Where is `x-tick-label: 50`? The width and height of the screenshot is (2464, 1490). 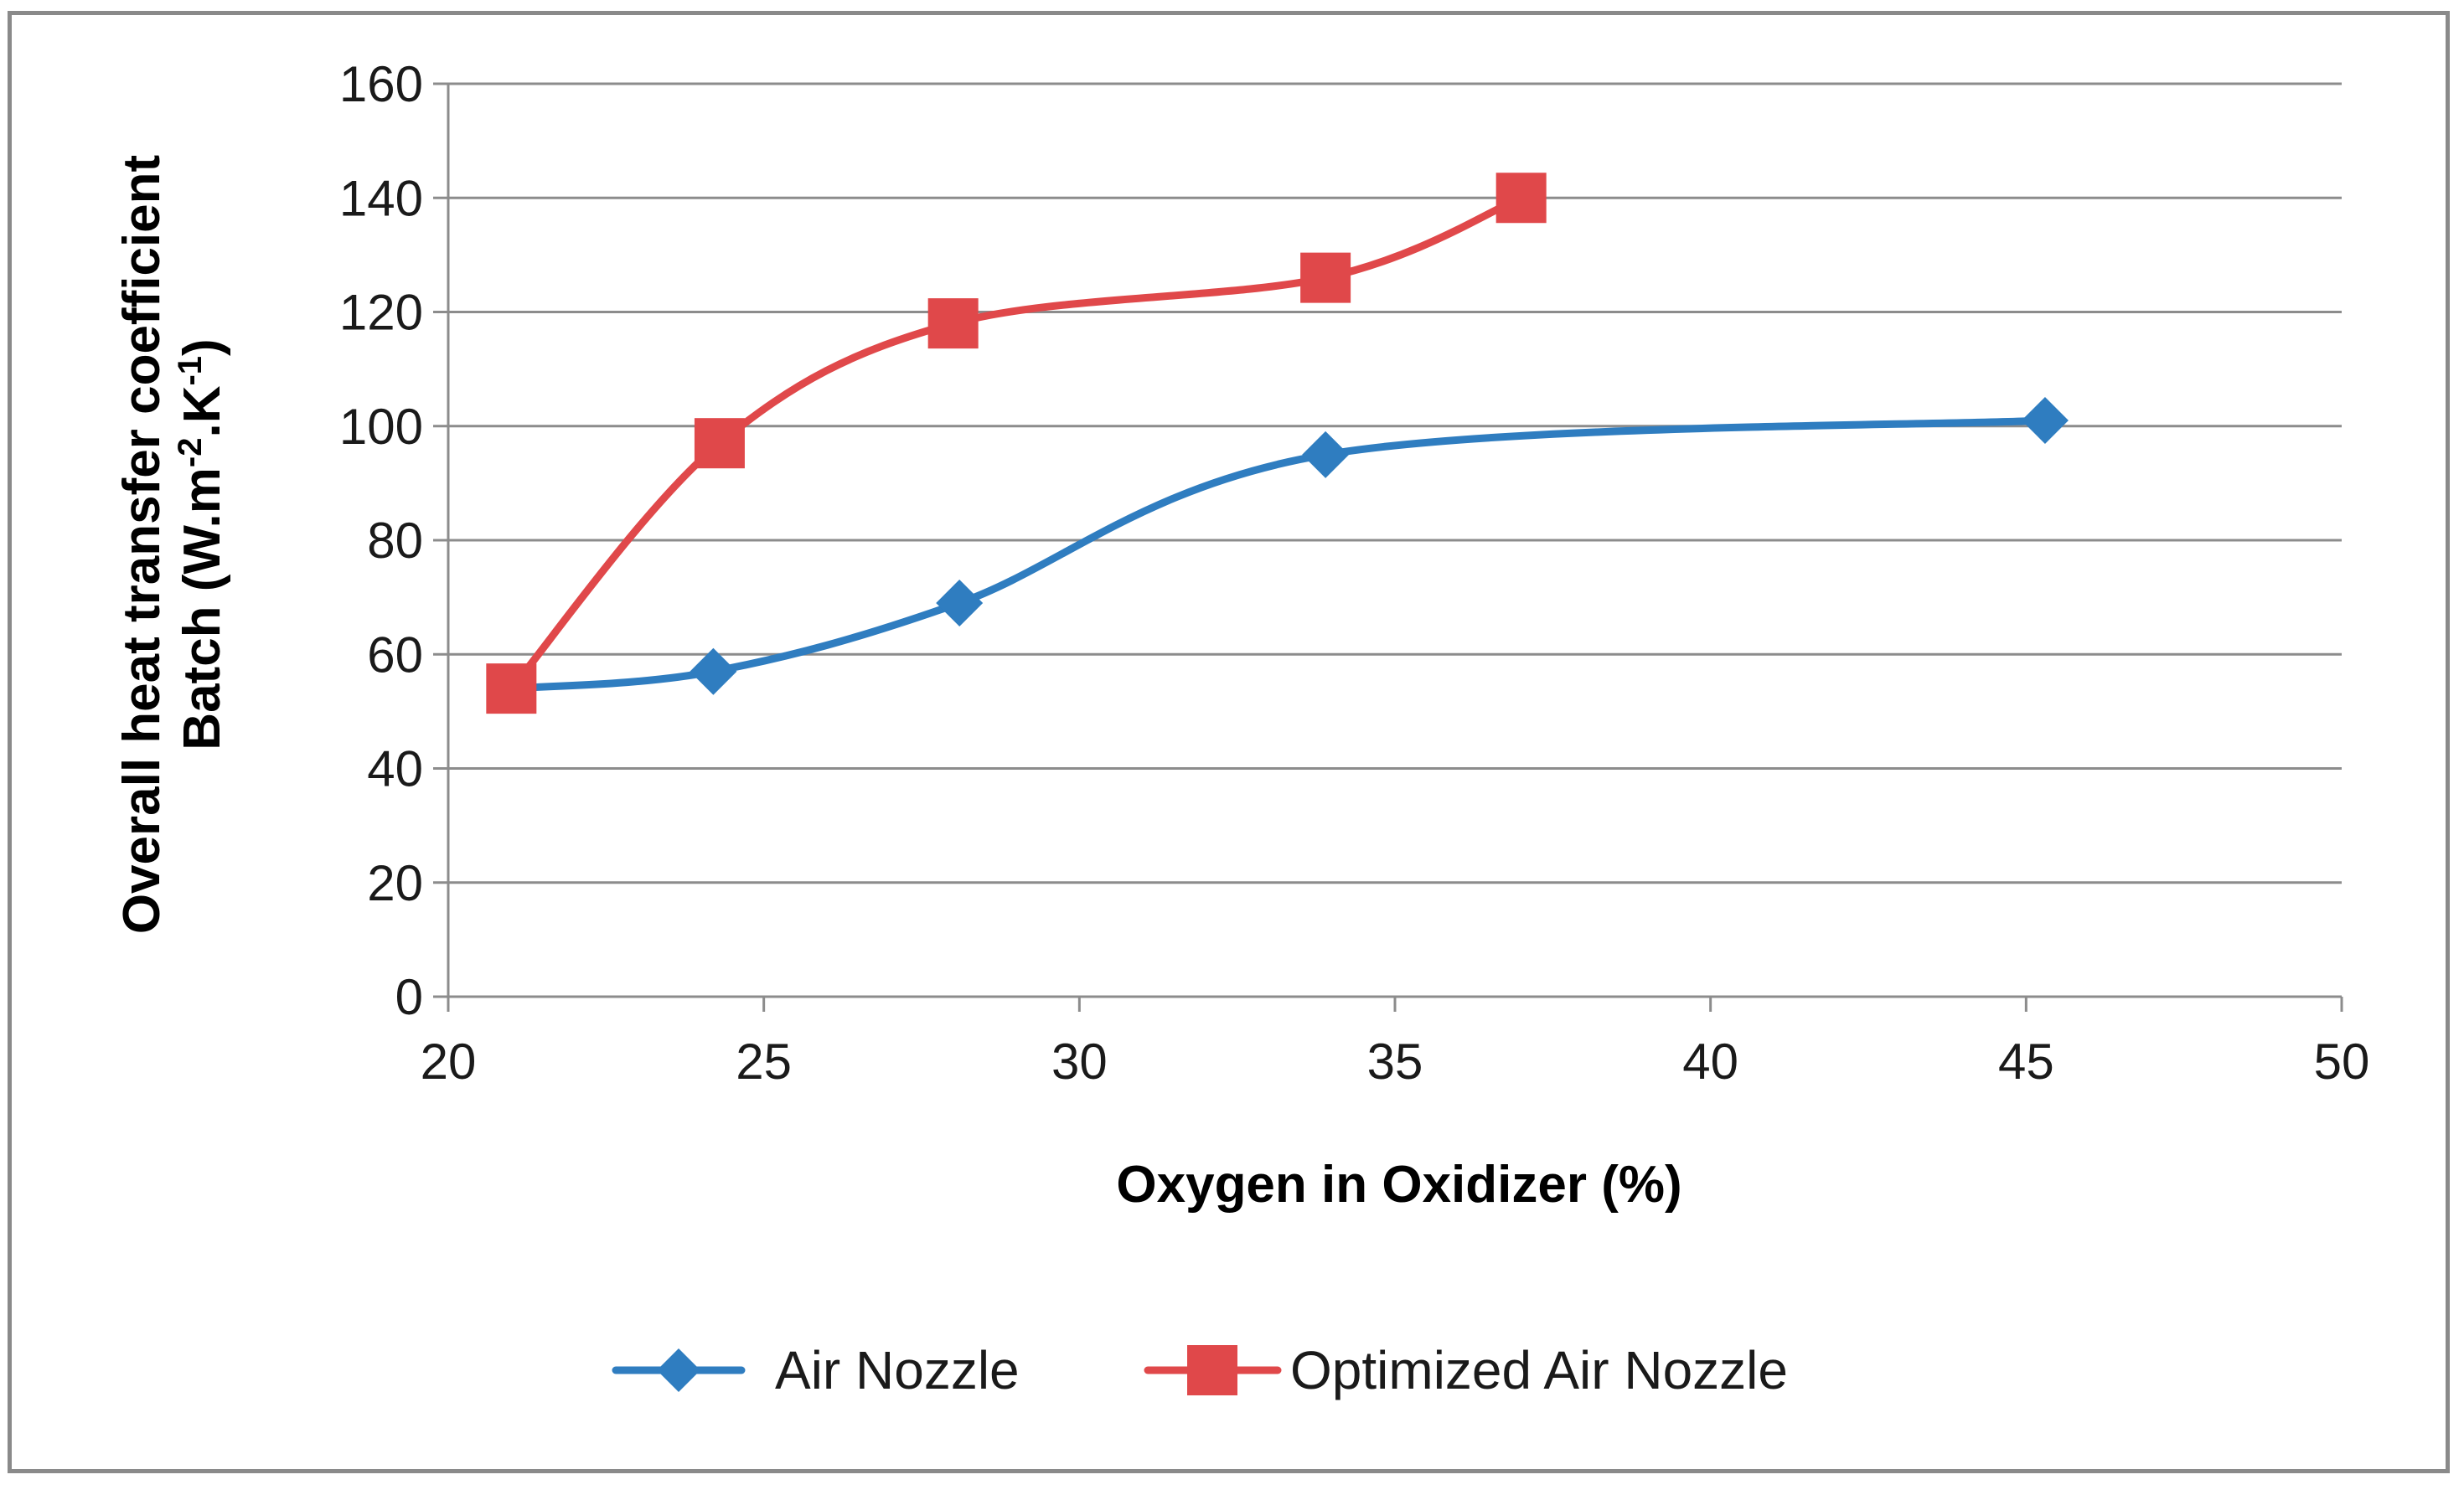 x-tick-label: 50 is located at coordinates (2342, 1062).